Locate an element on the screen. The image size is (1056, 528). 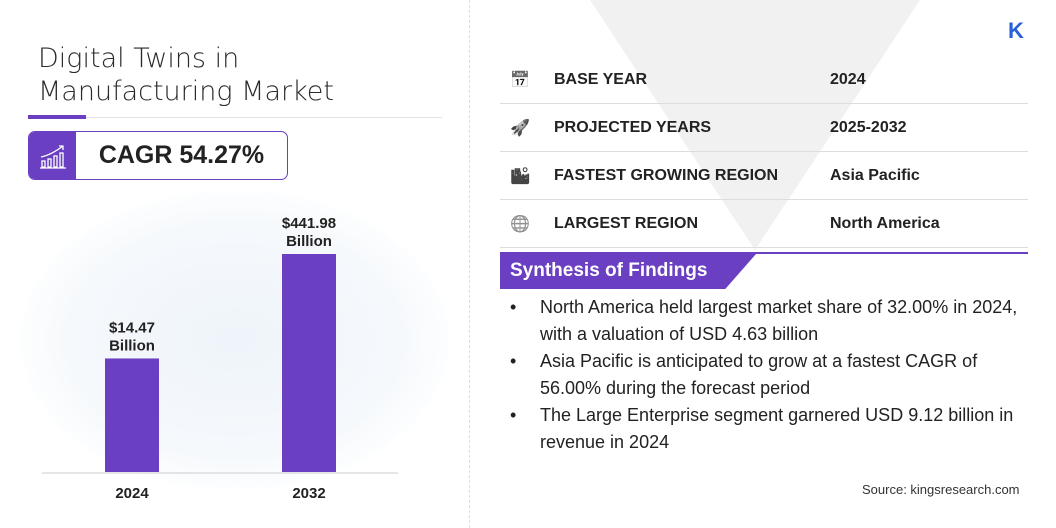
info-row: 🏙 FASTEST GROWING REGION Asia Pacific is located at coordinates (764, 176).